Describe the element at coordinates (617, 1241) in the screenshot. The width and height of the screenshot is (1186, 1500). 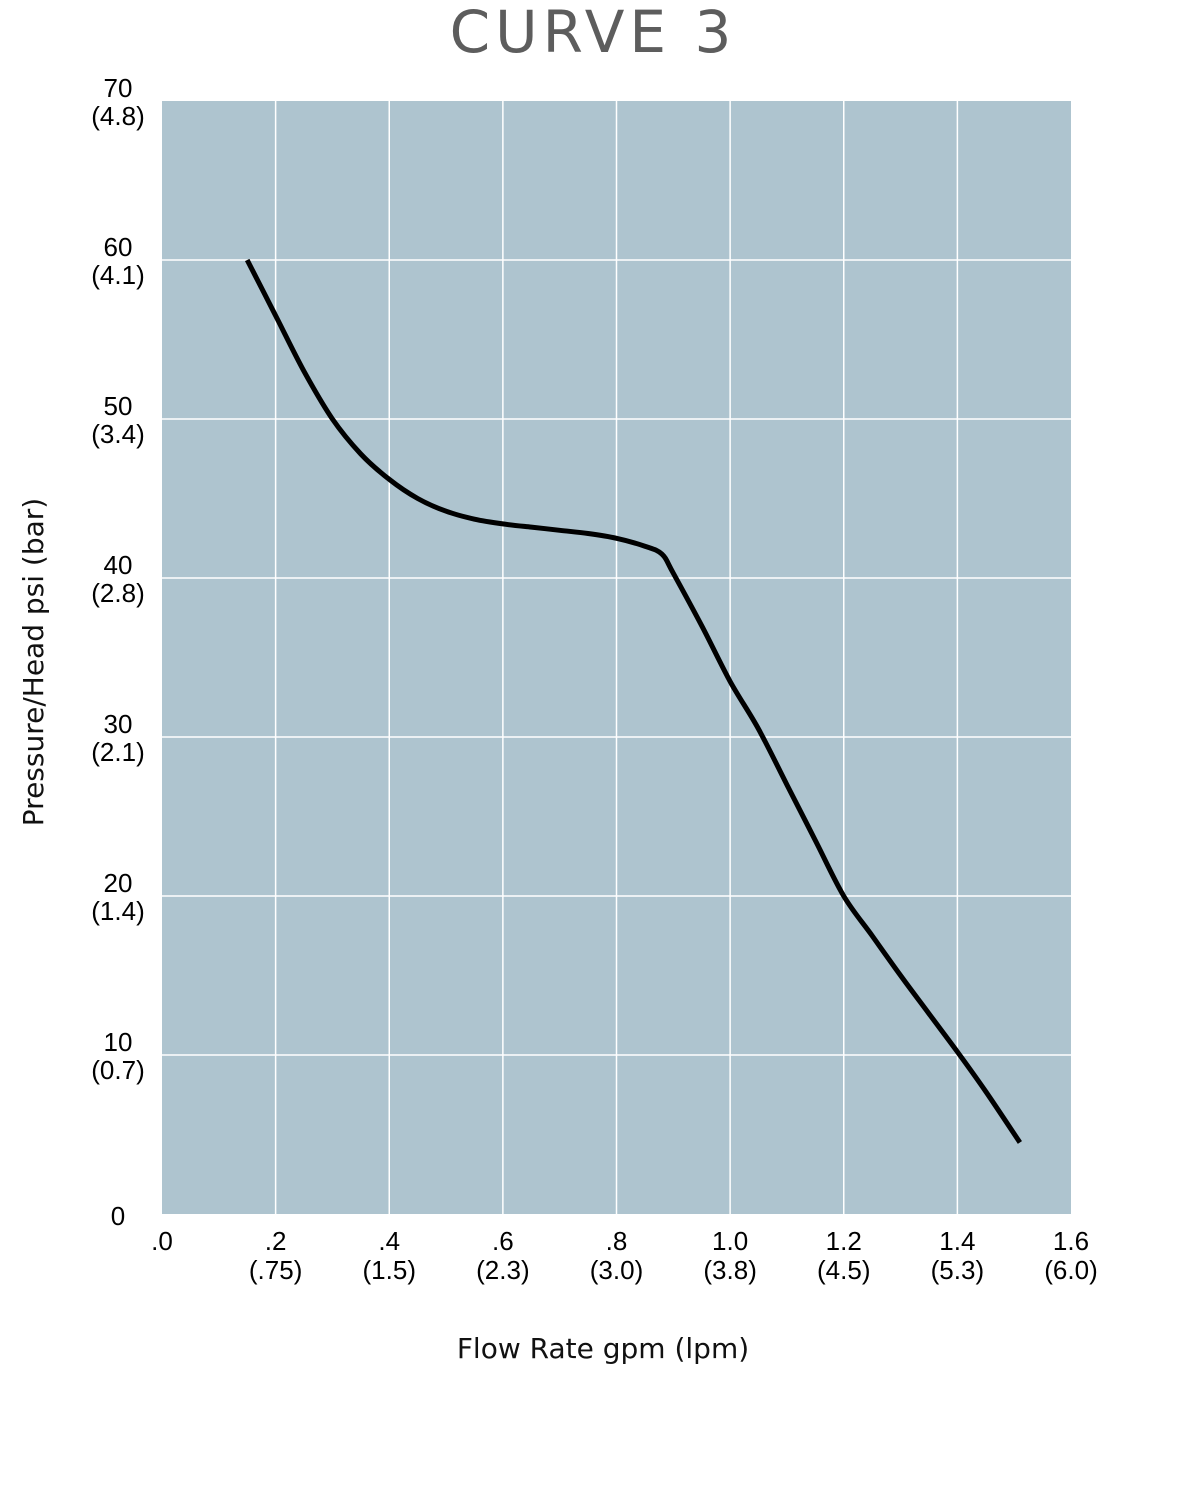
I see `x-tick-label-4: .8` at that location.